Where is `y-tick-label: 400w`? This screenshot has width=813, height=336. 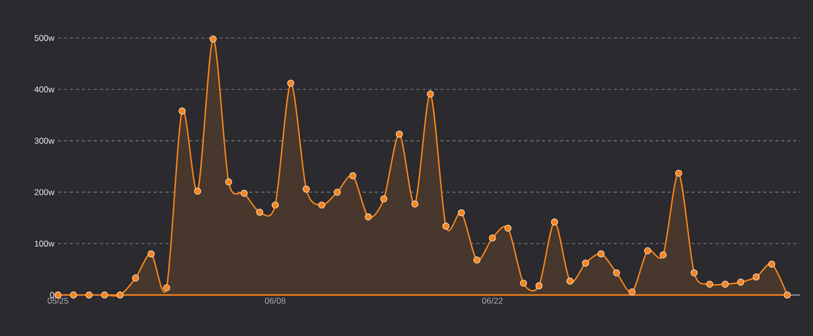
y-tick-label: 400w is located at coordinates (44, 89).